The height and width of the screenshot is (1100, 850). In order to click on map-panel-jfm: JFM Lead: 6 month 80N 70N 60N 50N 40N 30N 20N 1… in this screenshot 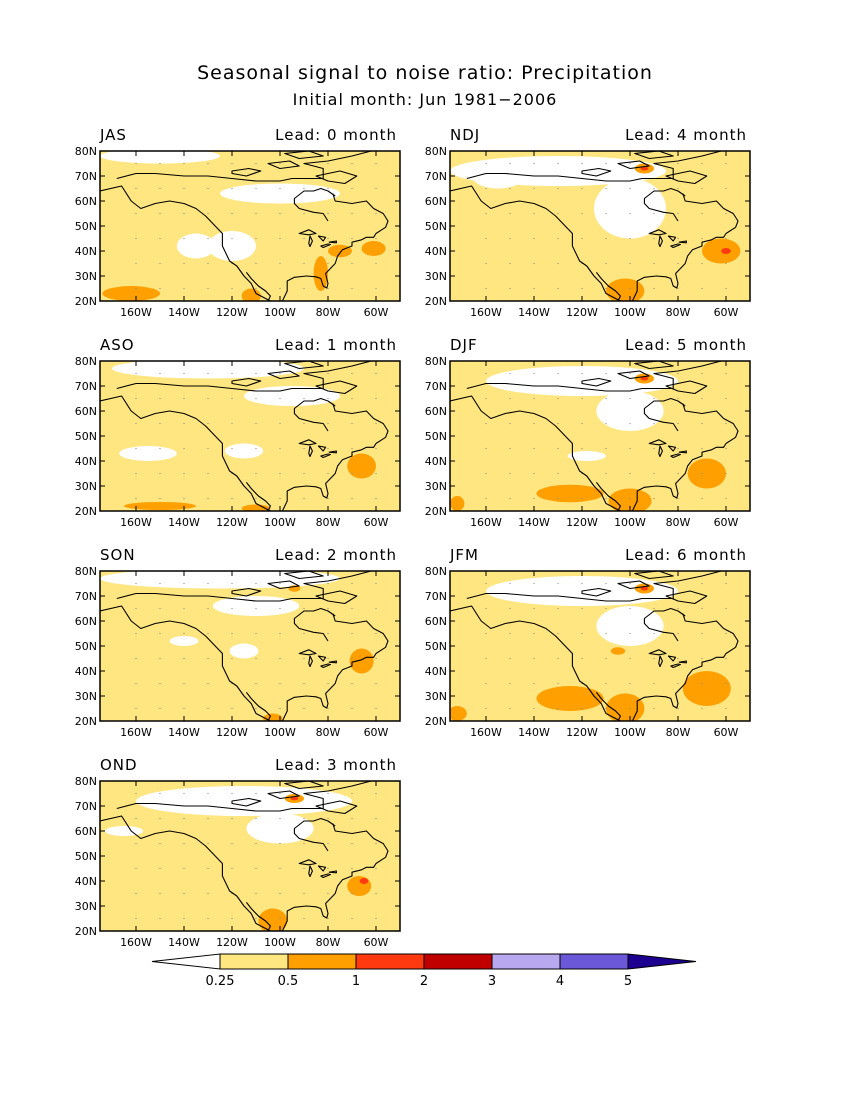, I will do `click(590, 646)`.